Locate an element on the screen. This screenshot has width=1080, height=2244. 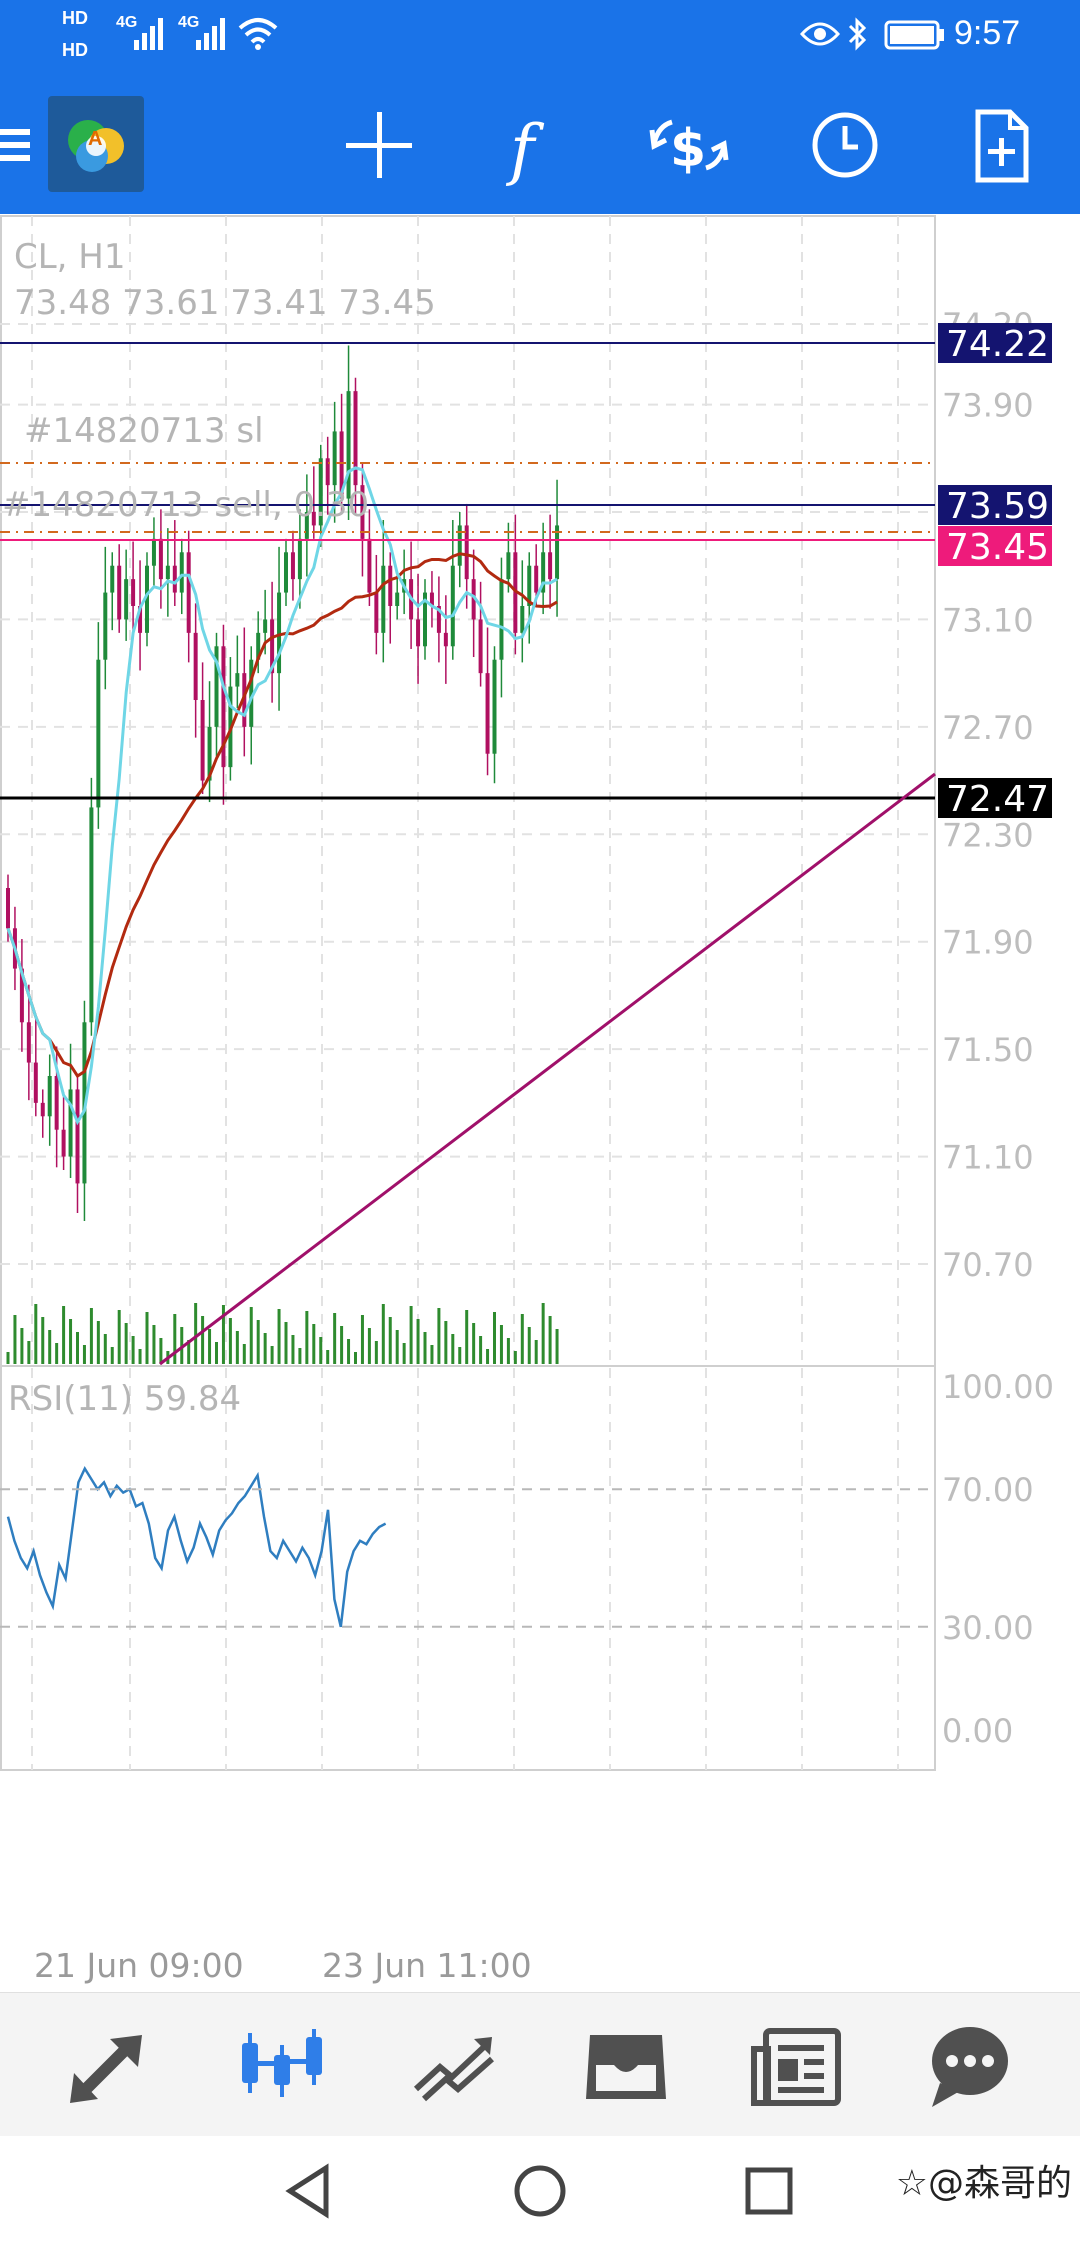
support-price-tag-text: 72.47 is located at coordinates (997, 799).